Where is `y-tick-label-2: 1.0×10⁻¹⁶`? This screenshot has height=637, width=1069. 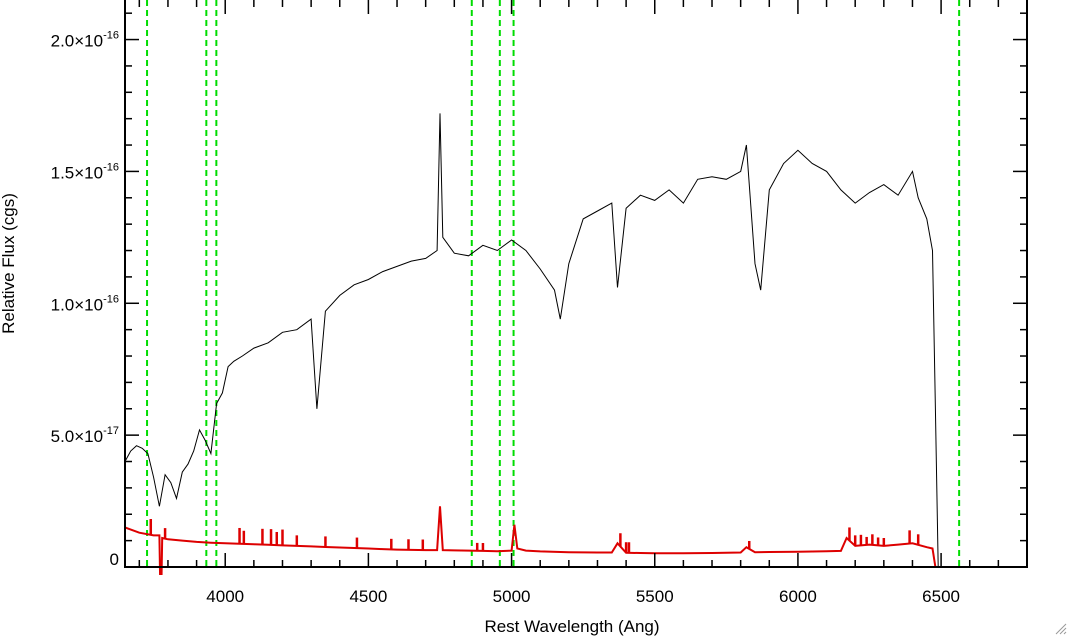
y-tick-label-2: 1.0×10⁻¹⁶ is located at coordinates (85, 303).